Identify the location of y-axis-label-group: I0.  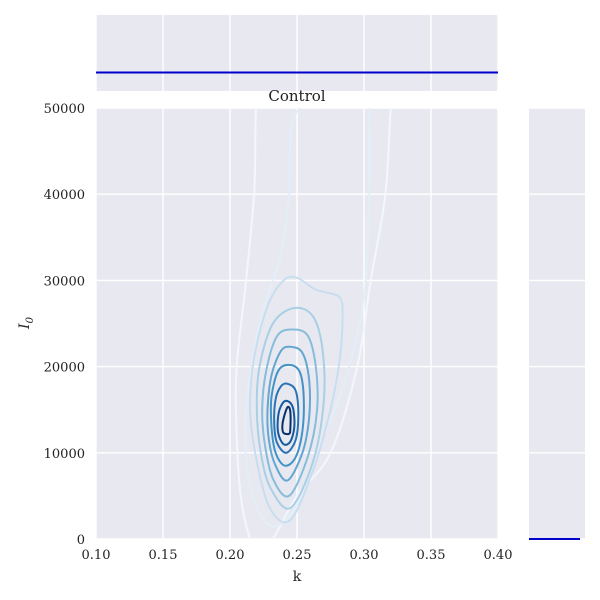
(26, 323).